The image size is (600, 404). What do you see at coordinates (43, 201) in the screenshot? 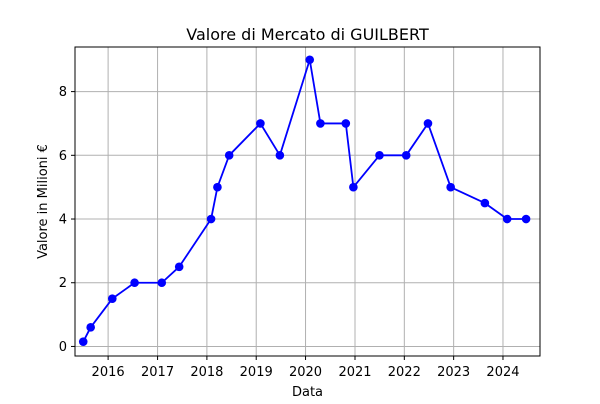
I see `y-axis-label: Valore in Milioni €` at bounding box center [43, 201].